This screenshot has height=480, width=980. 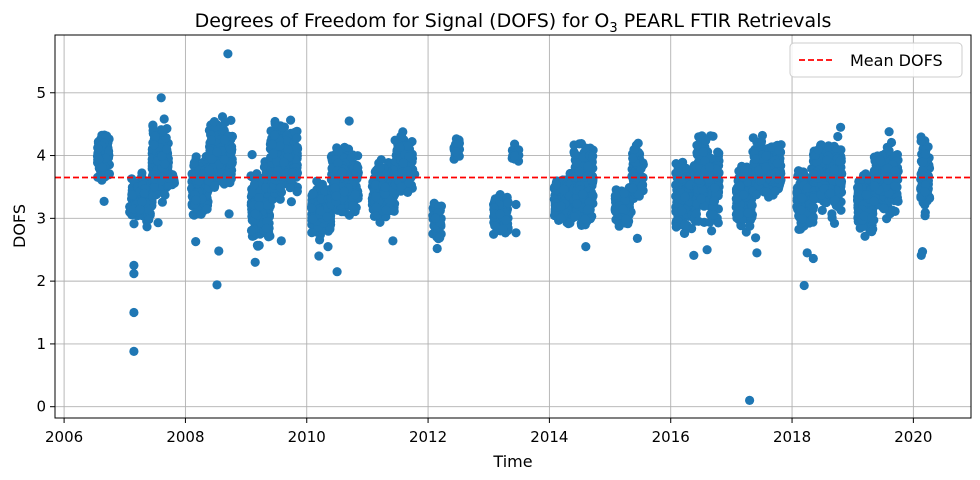 I want to click on legend-mean-label: Mean DOFS, so click(x=896, y=60).